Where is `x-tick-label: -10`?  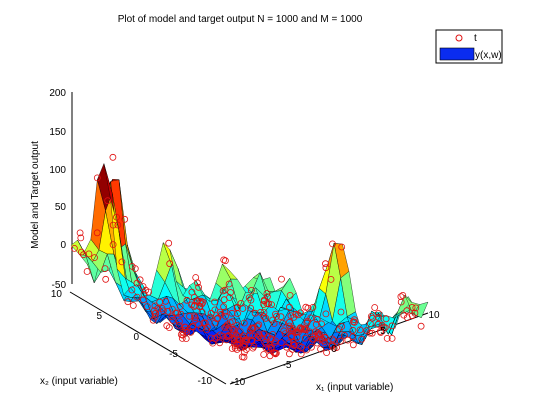 x-tick-label: -10 is located at coordinates (238, 382).